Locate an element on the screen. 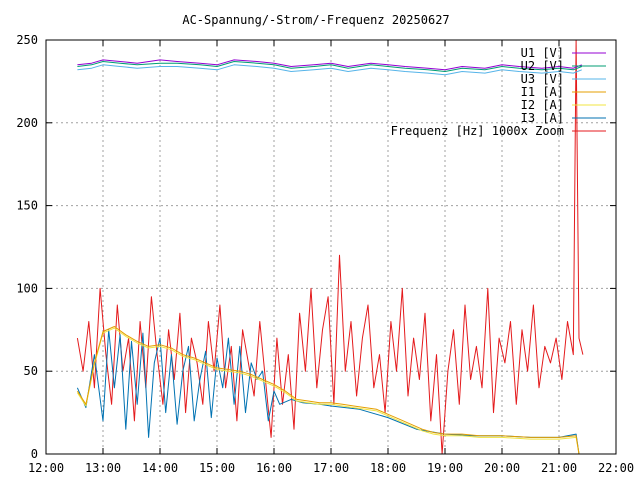 Image resolution: width=640 pixels, height=480 pixels. x-tick-label: 19:00 is located at coordinates (445, 468).